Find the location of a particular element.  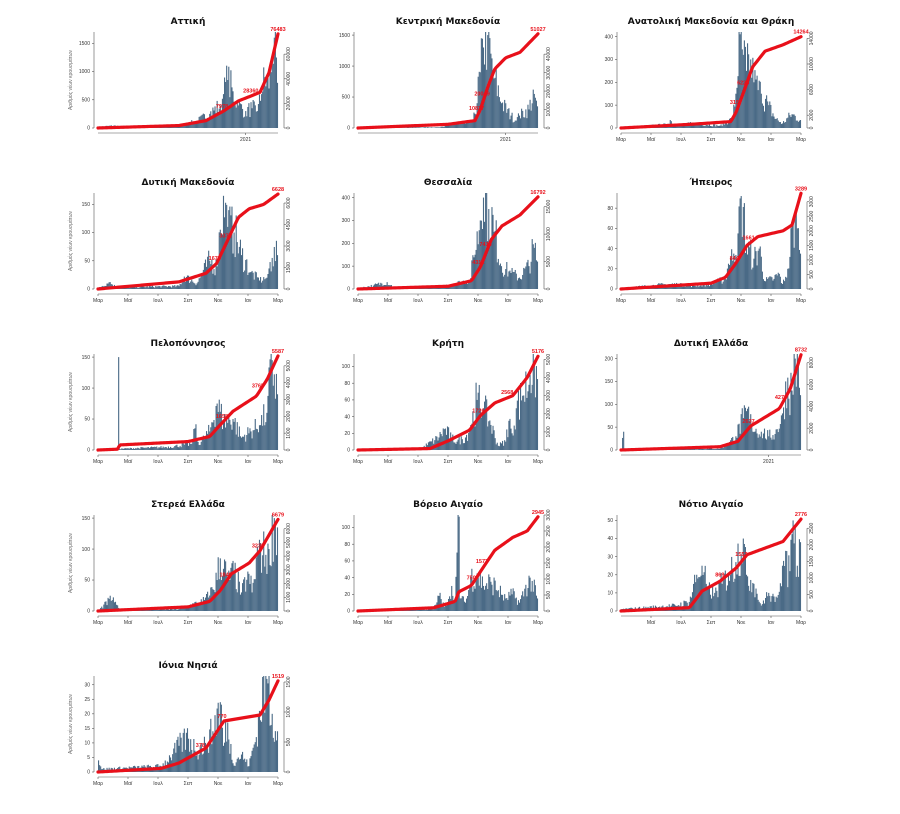

y-tick-label: 200 is located at coordinates (346, 244).